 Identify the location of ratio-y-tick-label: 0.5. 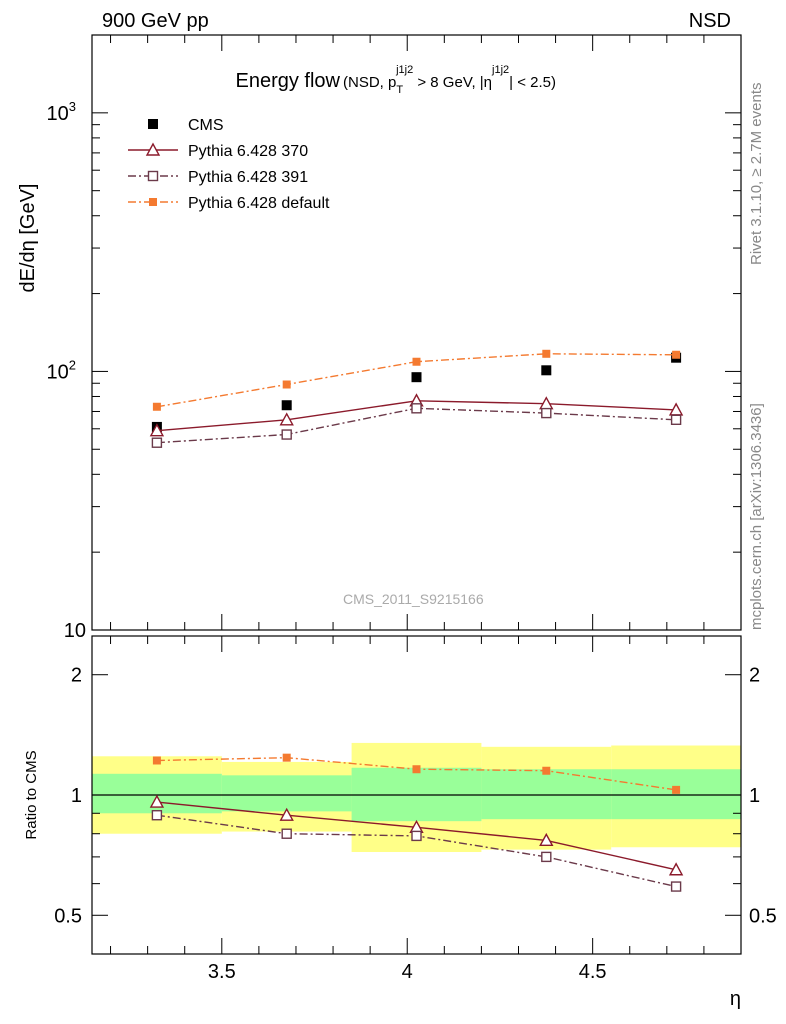
(68, 916).